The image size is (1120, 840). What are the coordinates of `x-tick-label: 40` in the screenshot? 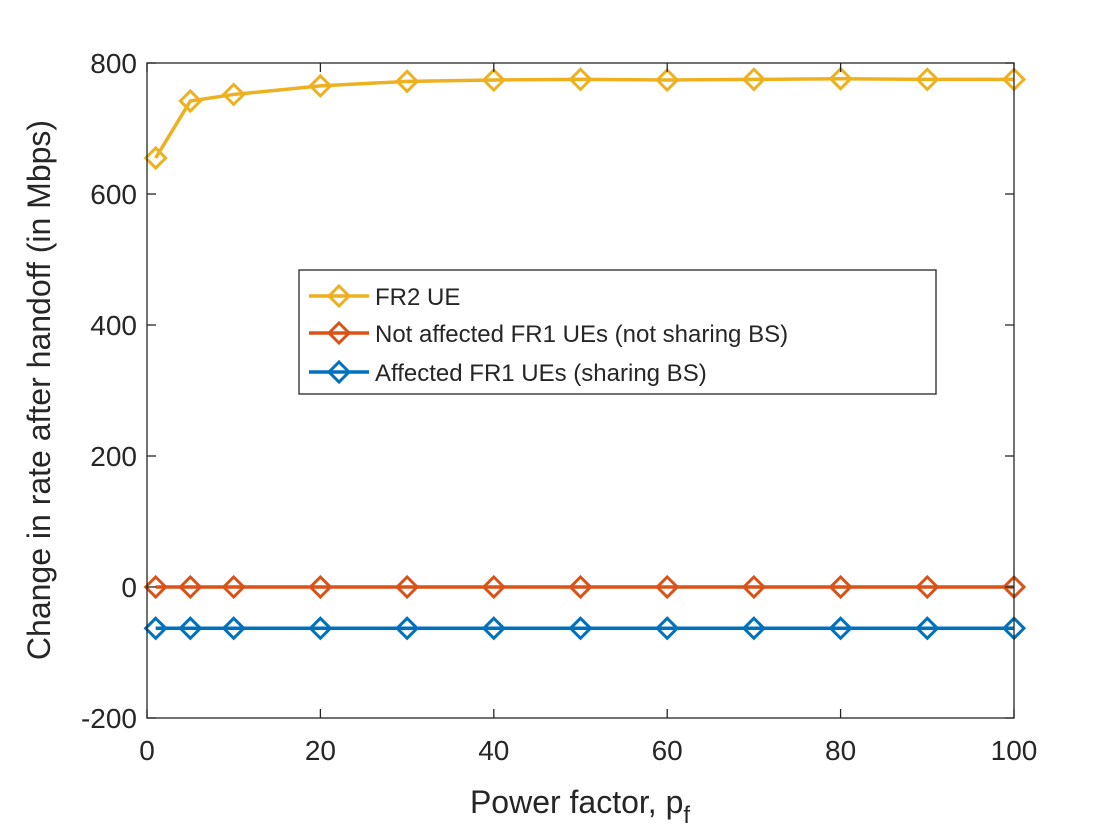 It's located at (493, 750).